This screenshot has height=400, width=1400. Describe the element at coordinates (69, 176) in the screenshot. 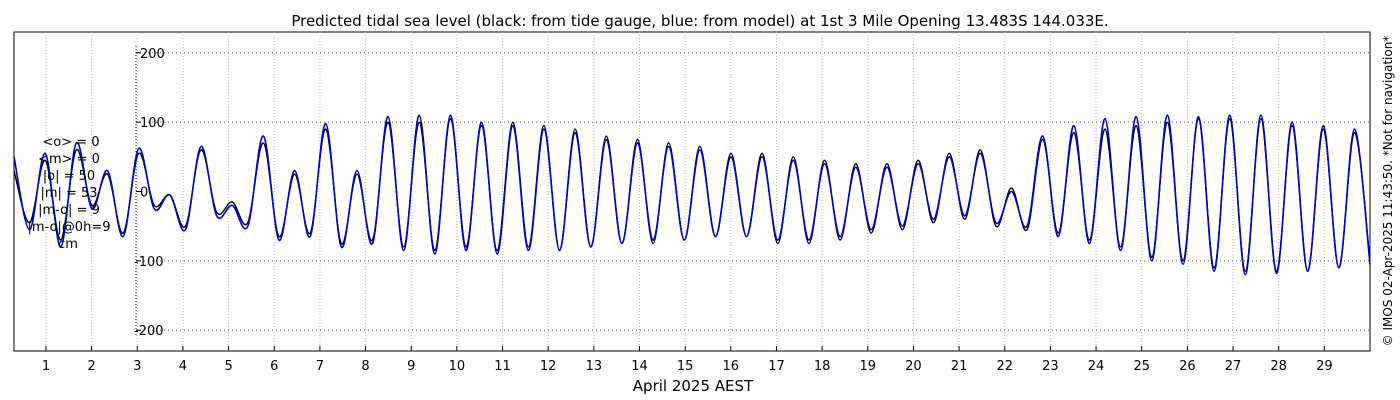

I see `stat-abs-obs: |o| = 50` at that location.